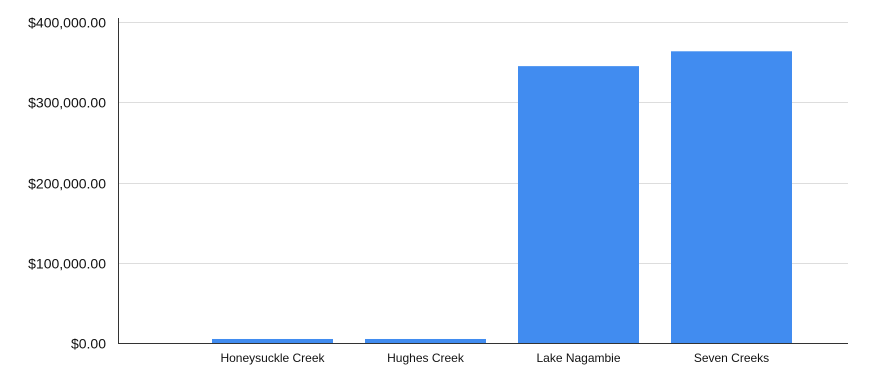 The image size is (875, 370). Describe the element at coordinates (731, 358) in the screenshot. I see `x-tick-label: Seven Creeks` at that location.